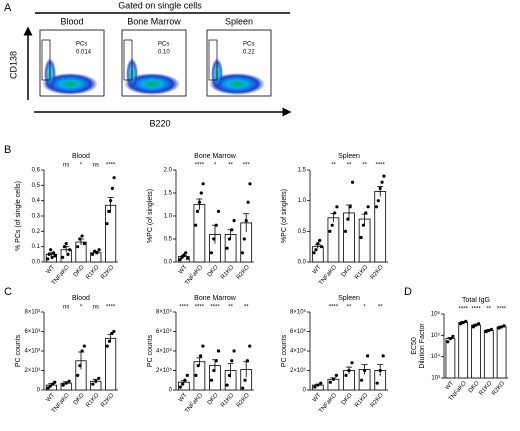 This screenshot has width=520, height=431. What do you see at coordinates (171, 391) in the screenshot?
I see `y-tick-label: 0` at bounding box center [171, 391].